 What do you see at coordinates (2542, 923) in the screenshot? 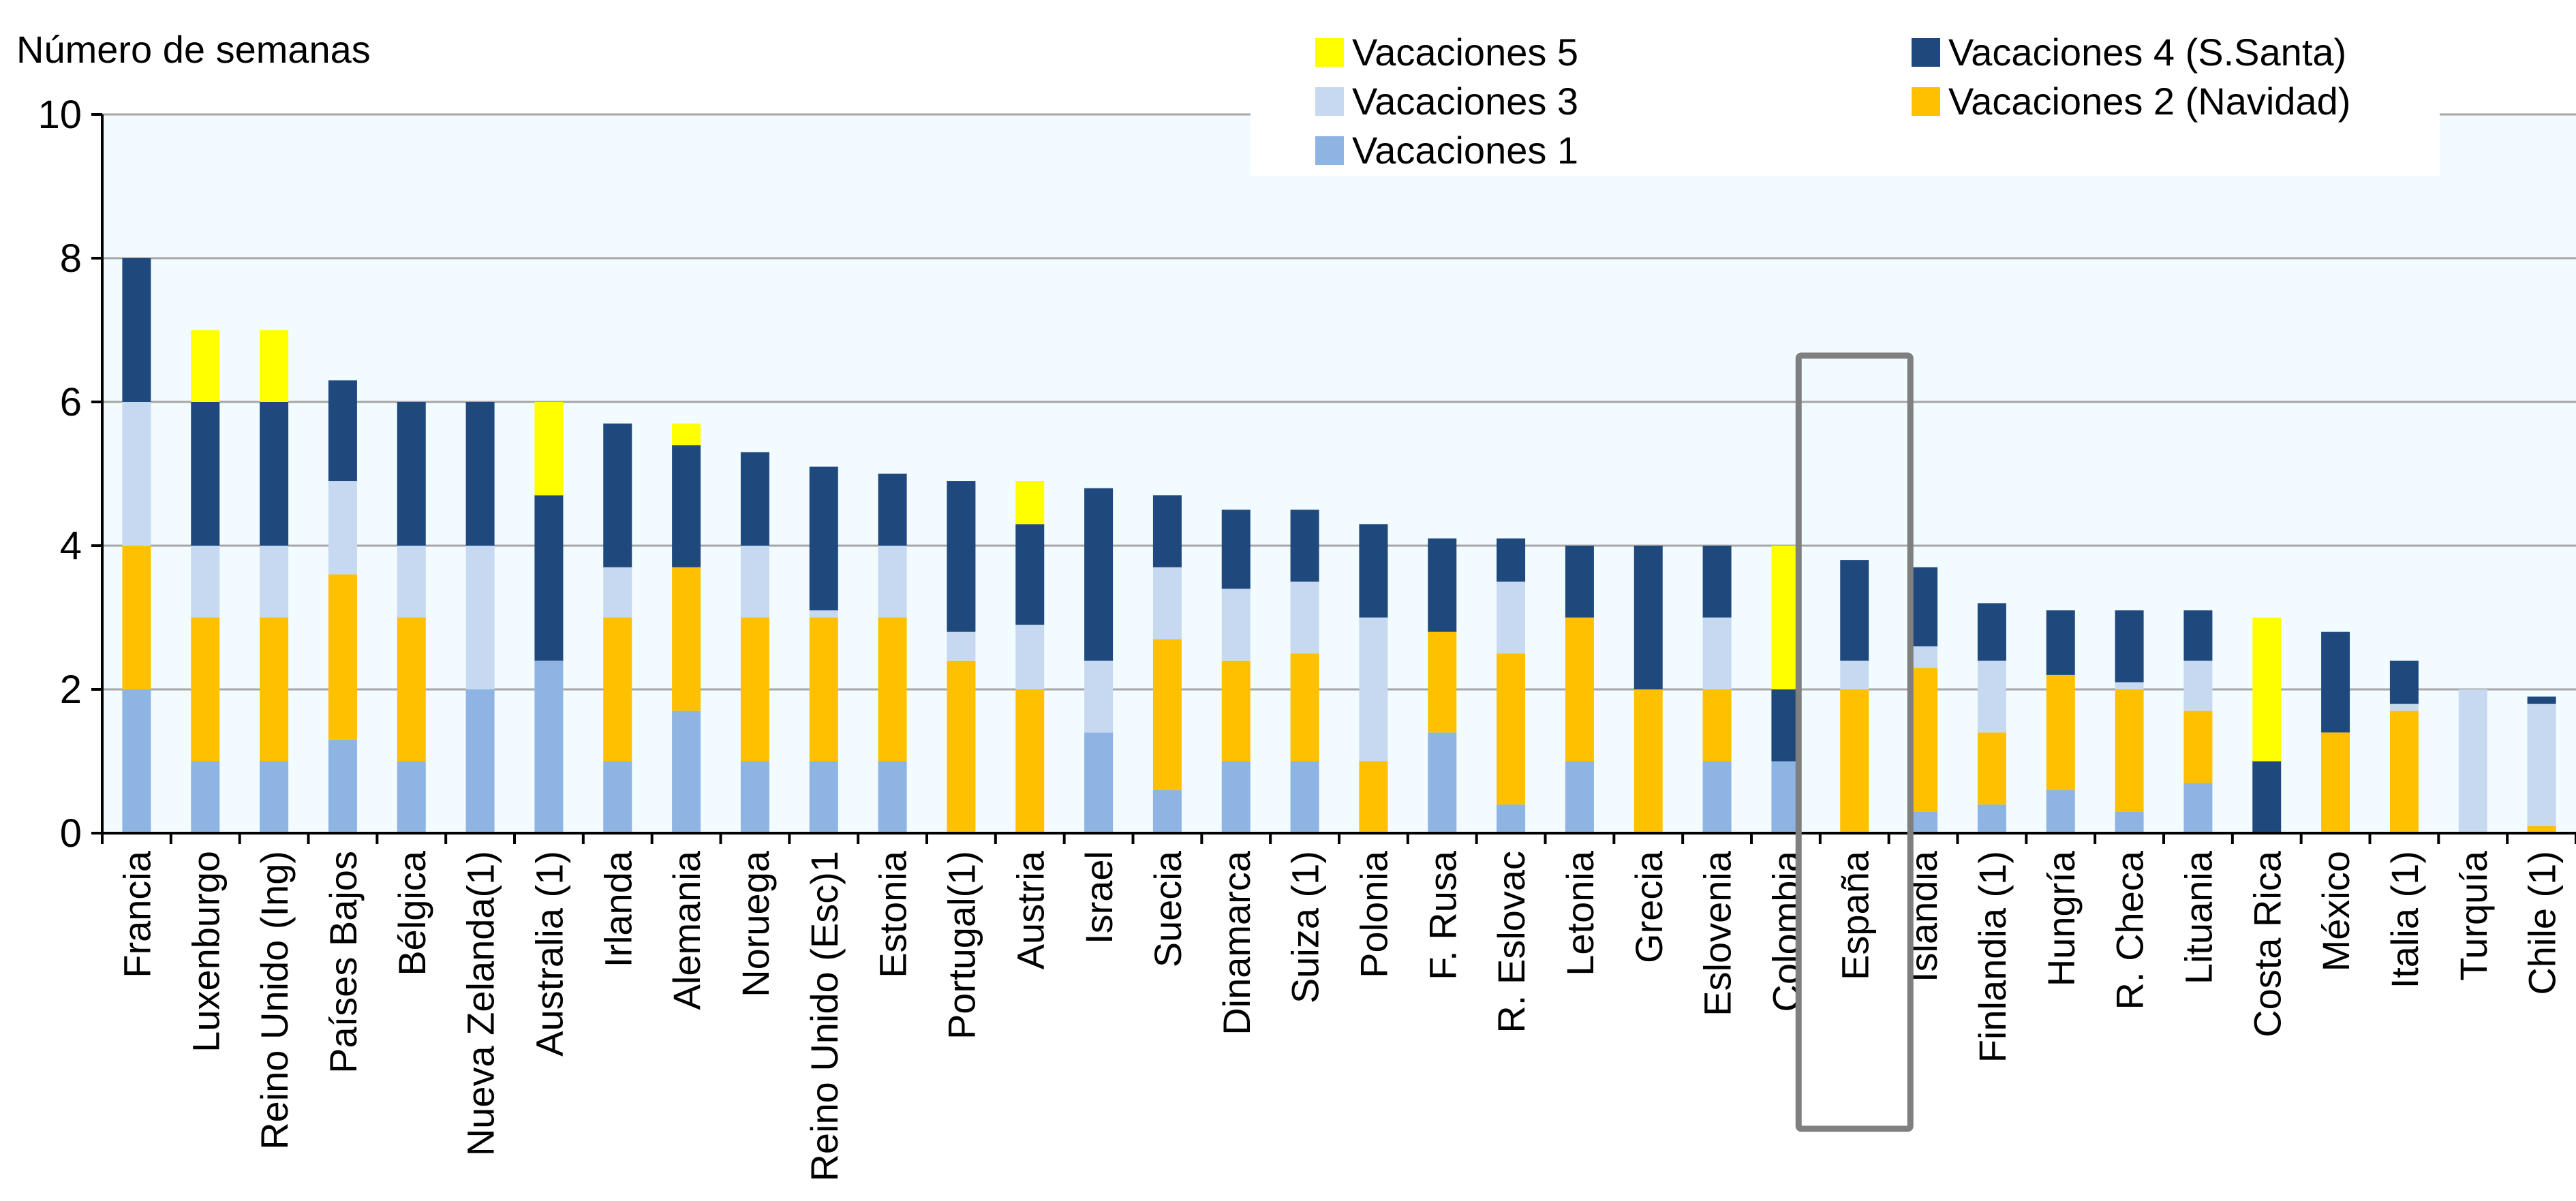
I see `x-tick-label: Chile (1)` at bounding box center [2542, 923].